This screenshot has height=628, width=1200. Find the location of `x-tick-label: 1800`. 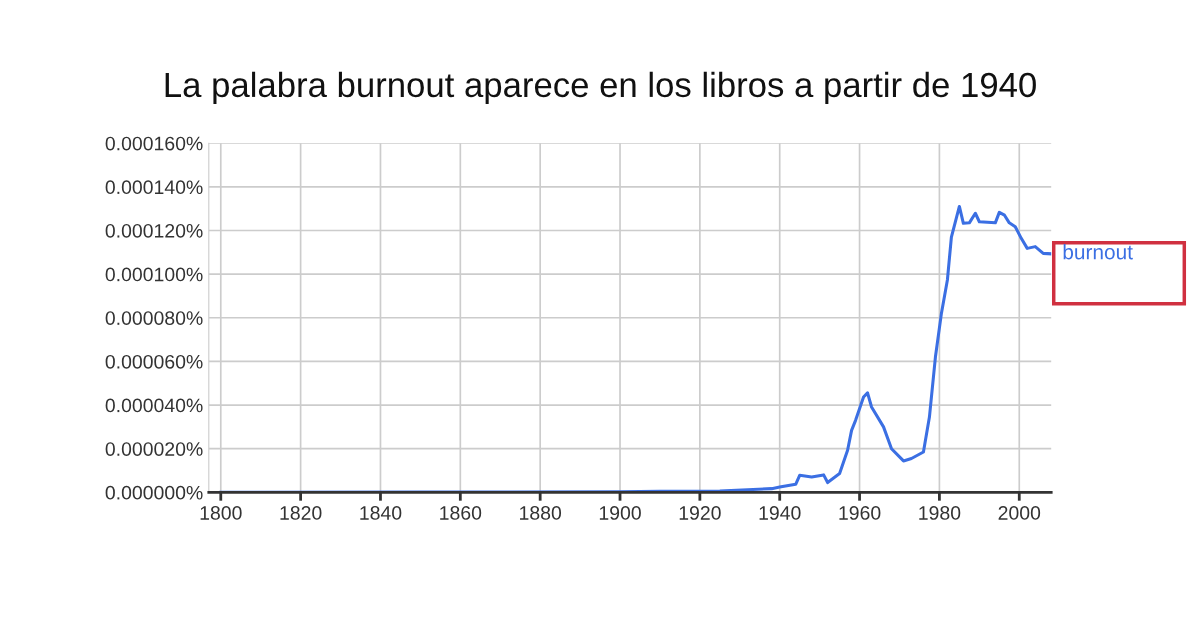

x-tick-label: 1800 is located at coordinates (221, 513).